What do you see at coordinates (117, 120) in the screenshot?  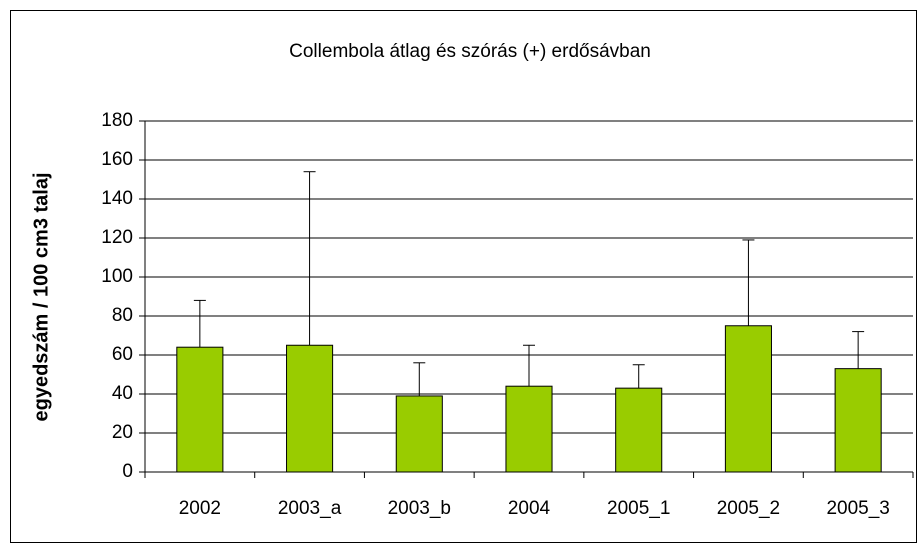 I see `y-tick-label: 180` at bounding box center [117, 120].